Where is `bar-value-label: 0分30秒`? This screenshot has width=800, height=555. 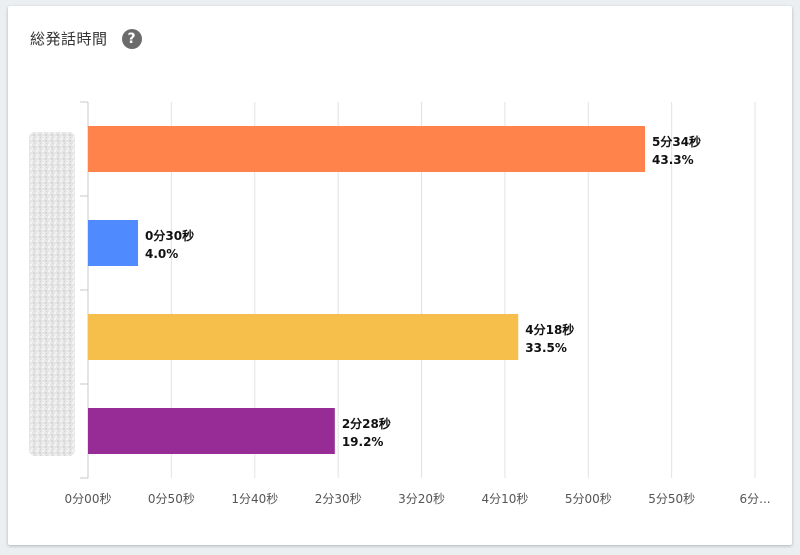
bar-value-label: 0分30秒 is located at coordinates (169, 235).